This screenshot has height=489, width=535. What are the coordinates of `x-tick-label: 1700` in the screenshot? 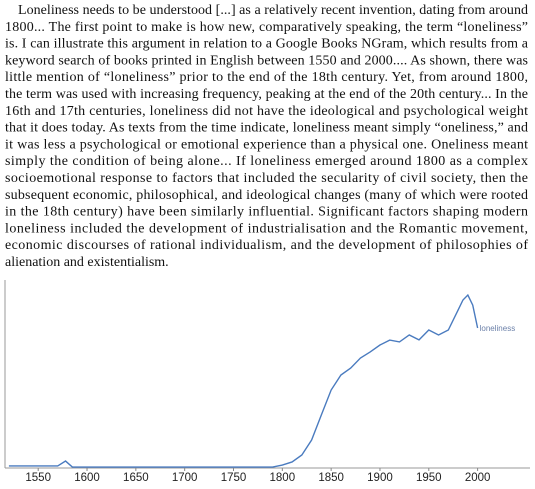 It's located at (185, 478).